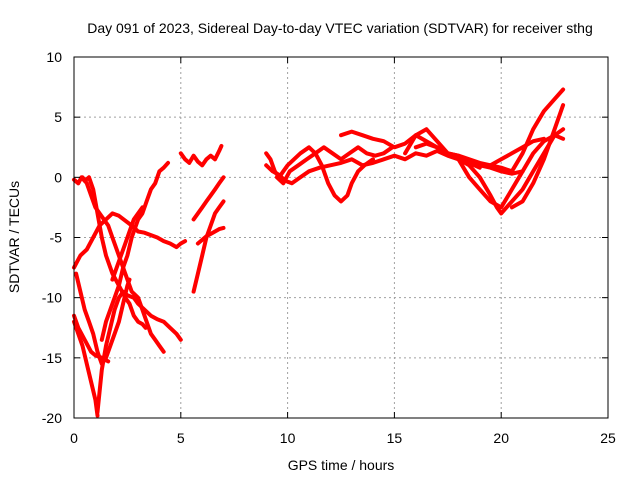 The width and height of the screenshot is (640, 480). I want to click on x-tick-labels: 0 5 10 15 20 25, so click(343, 438).